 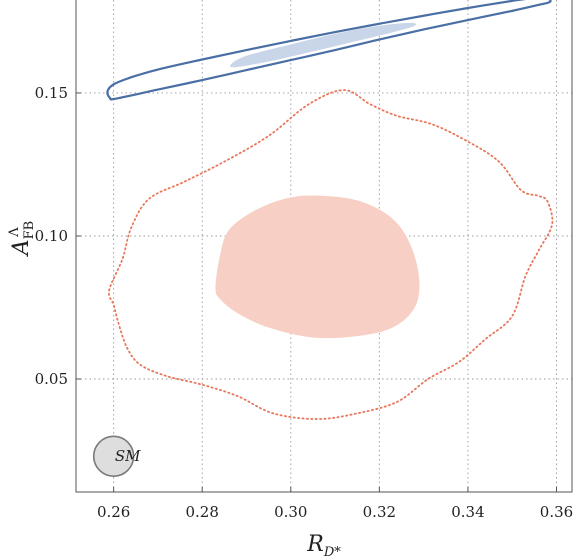 I want to click on y-tick-label: 0.10, so click(x=51, y=236).